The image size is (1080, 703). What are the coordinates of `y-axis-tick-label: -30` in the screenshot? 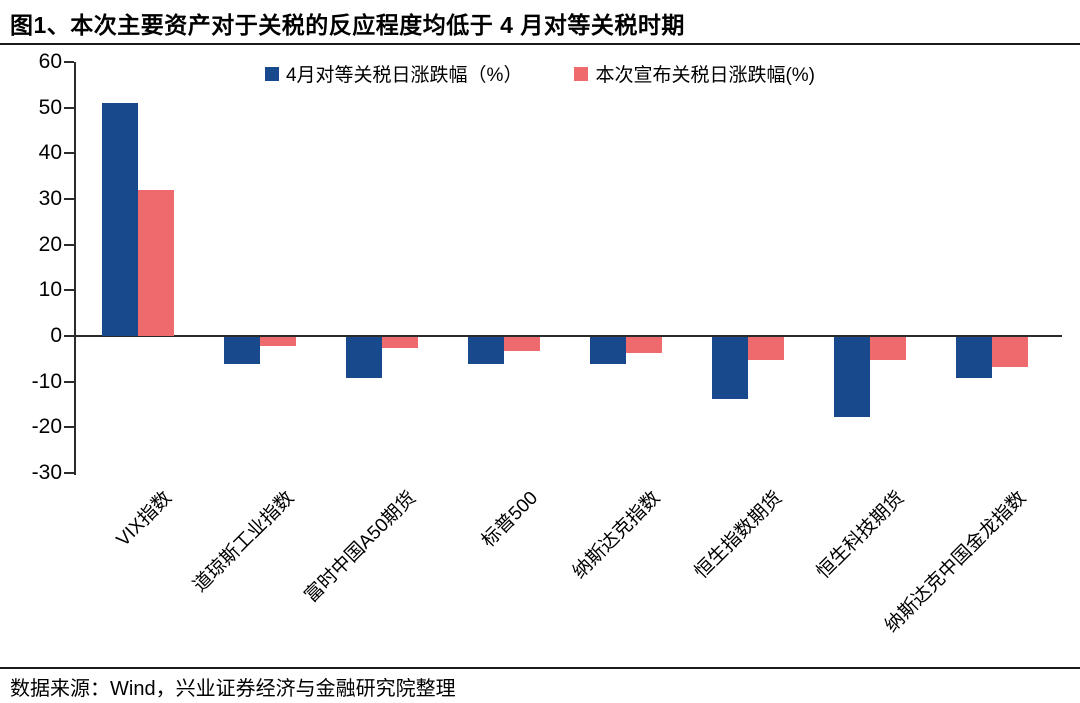 It's located at (46, 472).